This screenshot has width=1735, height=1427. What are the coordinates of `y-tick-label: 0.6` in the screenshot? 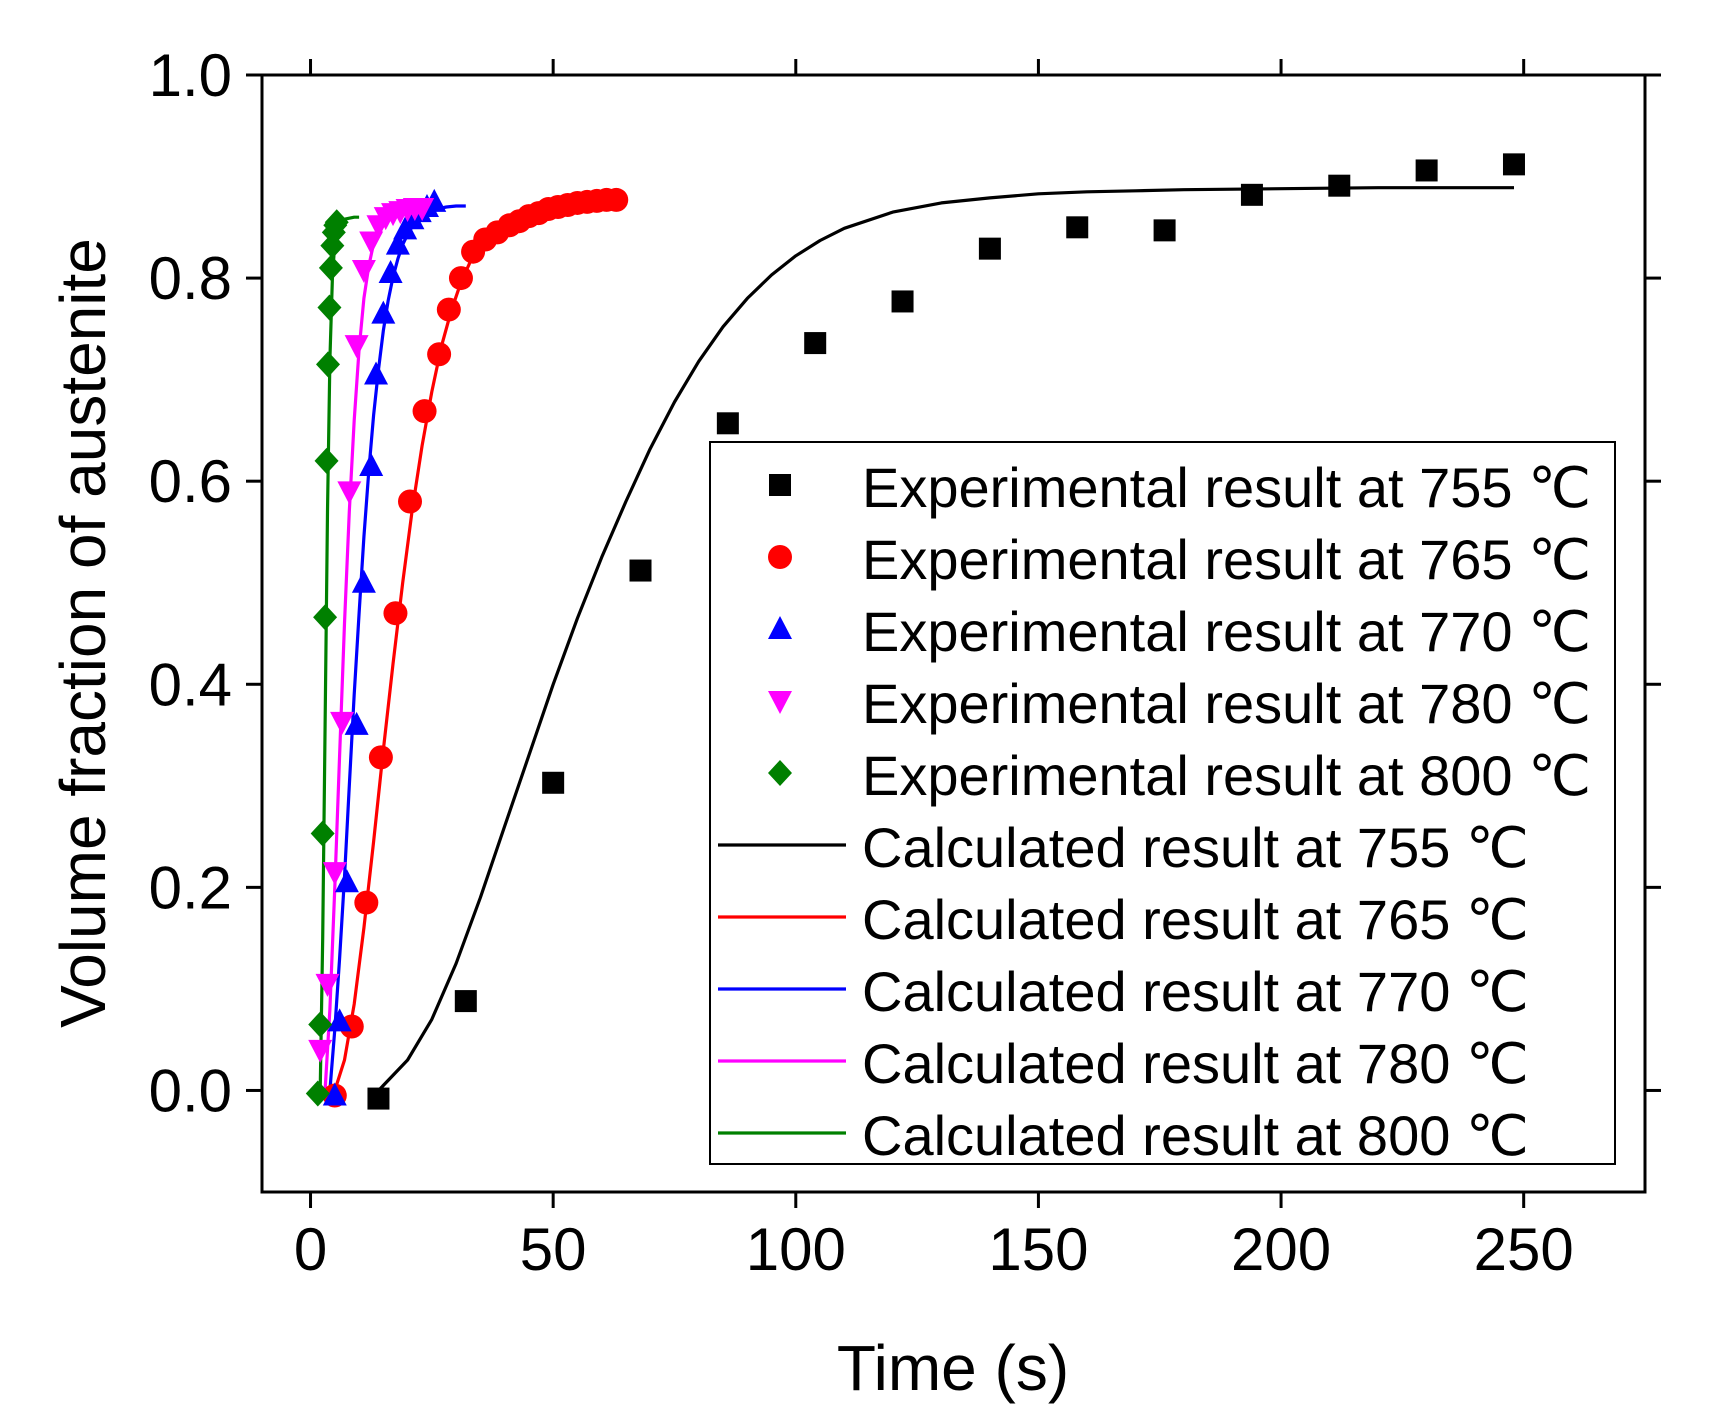 It's located at (190, 481).